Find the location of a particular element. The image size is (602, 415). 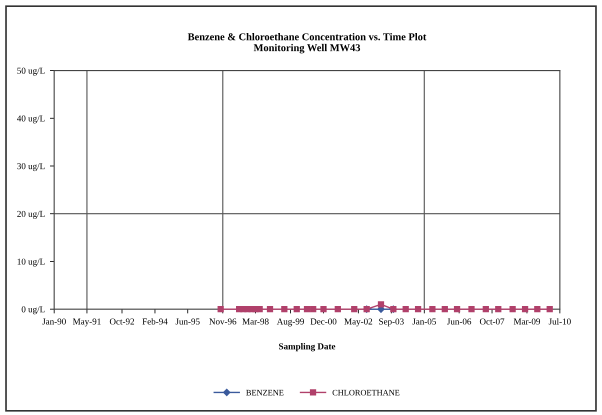

x-tick-label: Sep-03 is located at coordinates (391, 322).